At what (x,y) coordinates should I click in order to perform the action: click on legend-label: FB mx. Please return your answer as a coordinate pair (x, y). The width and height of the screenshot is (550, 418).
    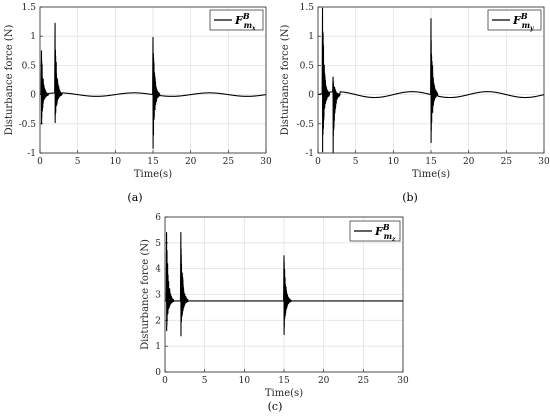
    Looking at the image, I should click on (245, 21).